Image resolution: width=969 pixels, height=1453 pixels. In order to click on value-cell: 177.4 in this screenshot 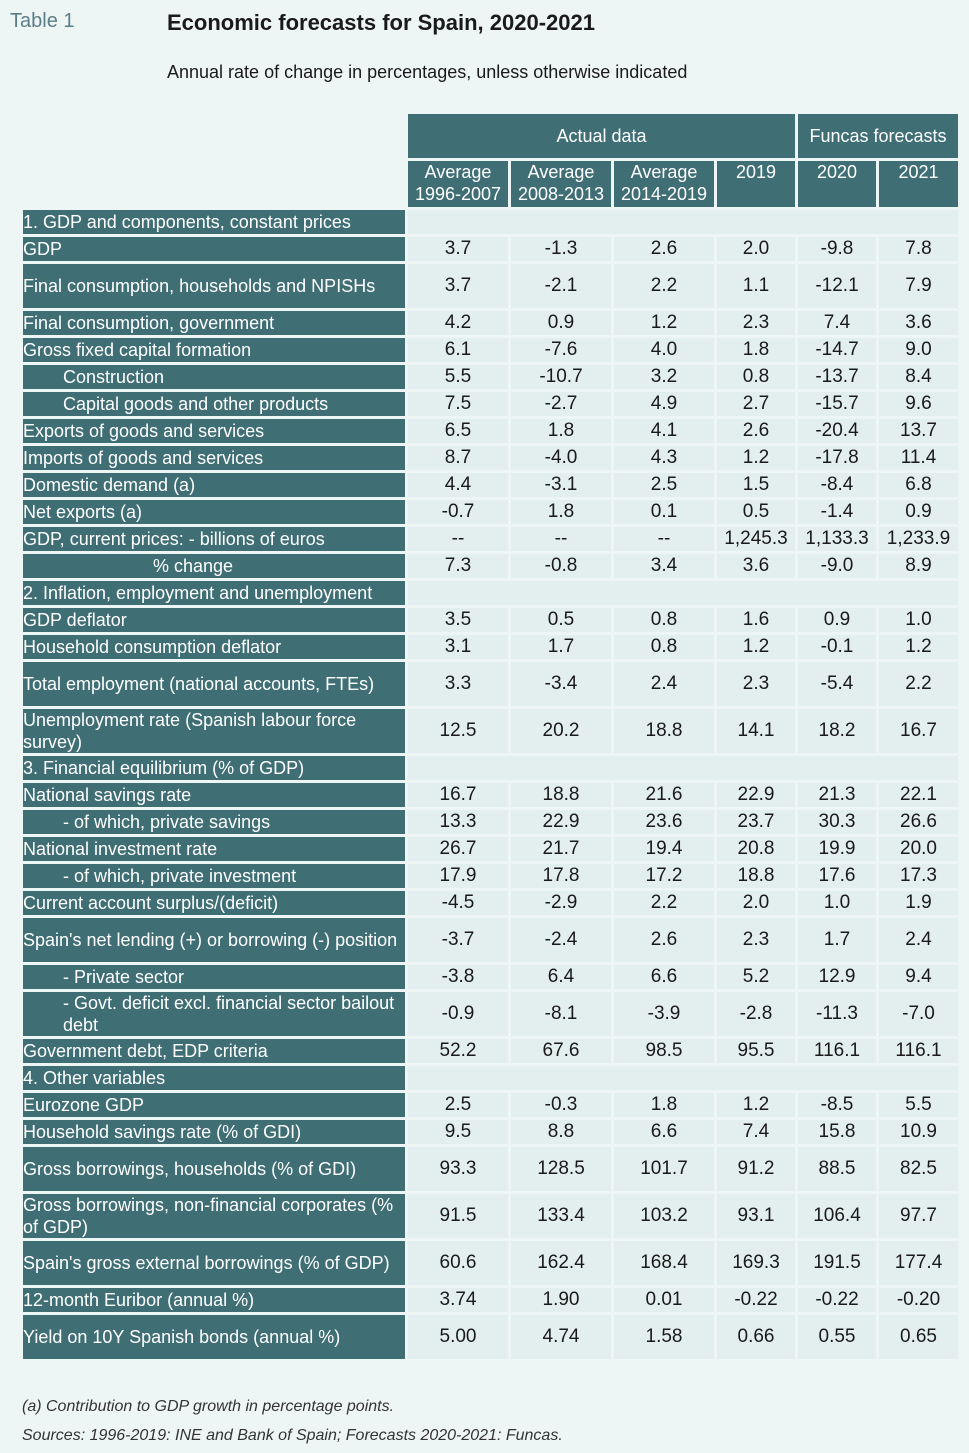, I will do `click(918, 1263)`.